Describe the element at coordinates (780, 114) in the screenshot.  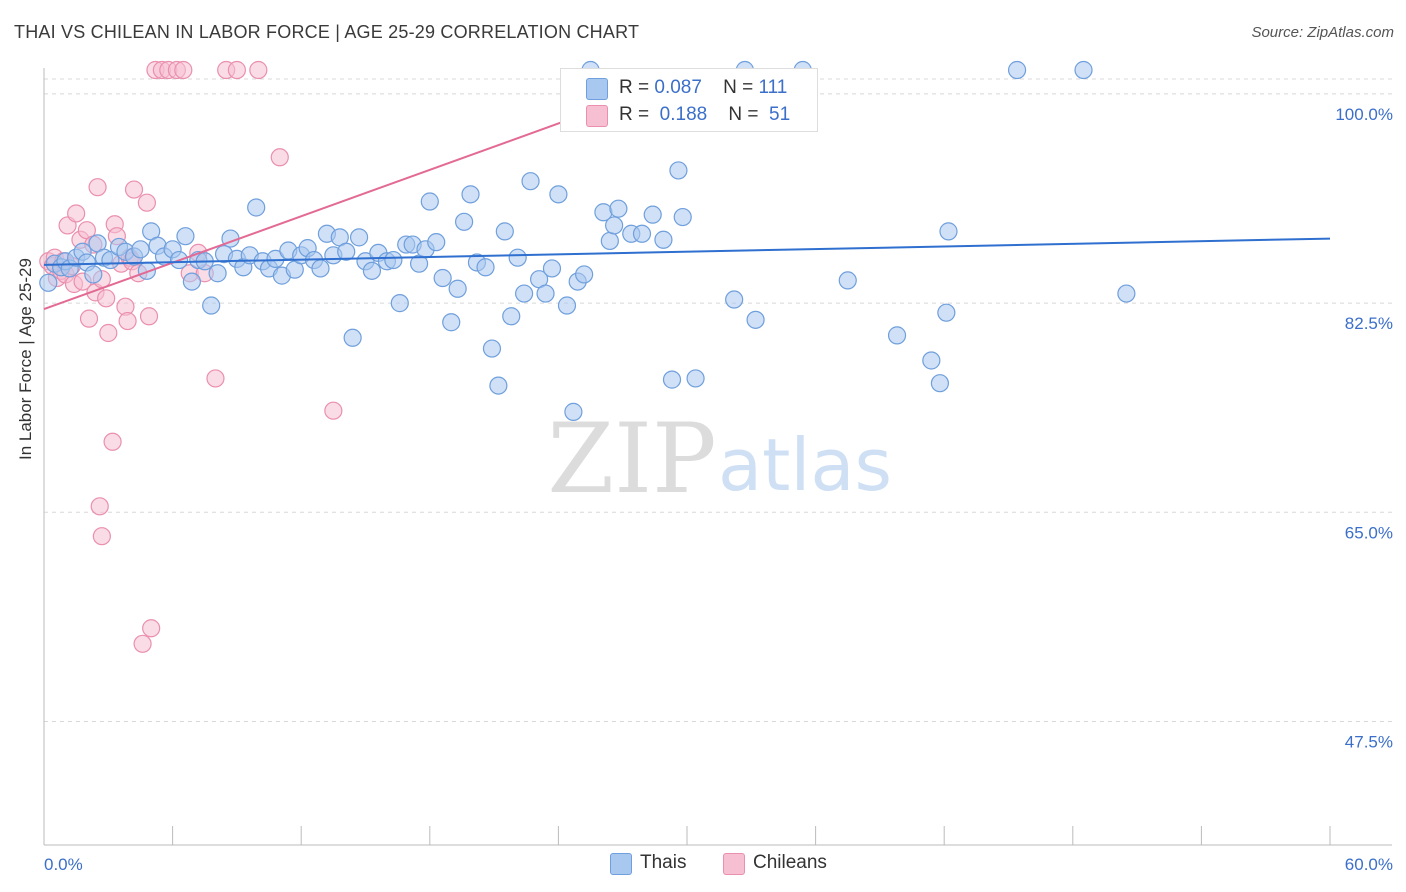
I see `legend-n-value-chileans: 51` at that location.